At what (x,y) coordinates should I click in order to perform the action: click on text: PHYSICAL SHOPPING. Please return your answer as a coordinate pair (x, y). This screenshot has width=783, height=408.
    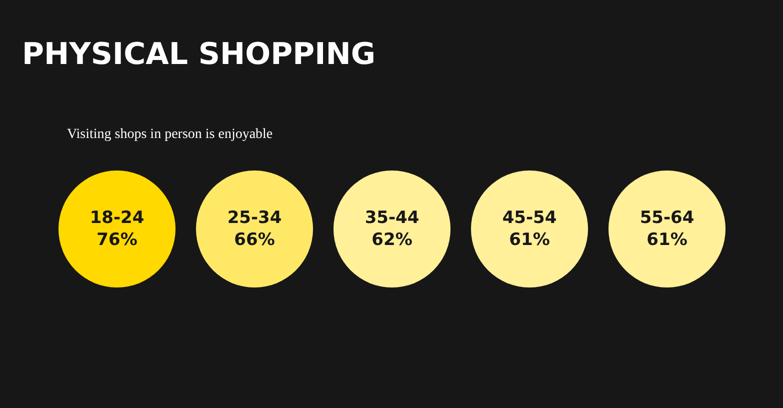
    Looking at the image, I should click on (199, 54).